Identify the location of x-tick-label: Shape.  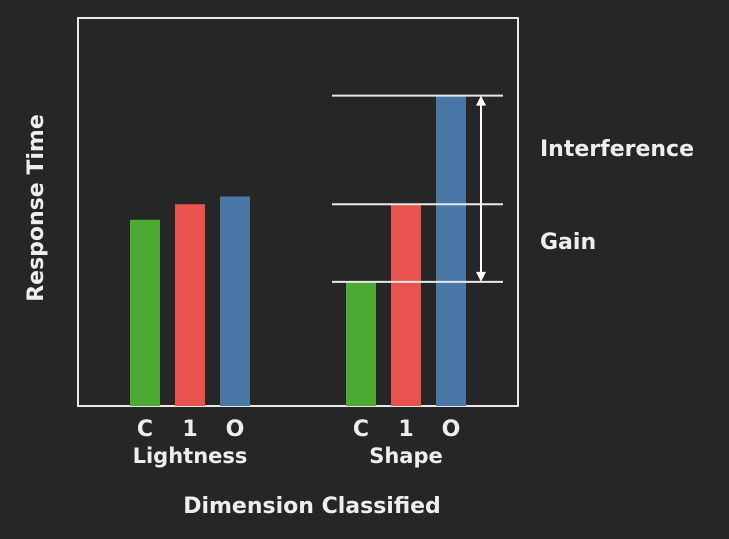
(406, 456).